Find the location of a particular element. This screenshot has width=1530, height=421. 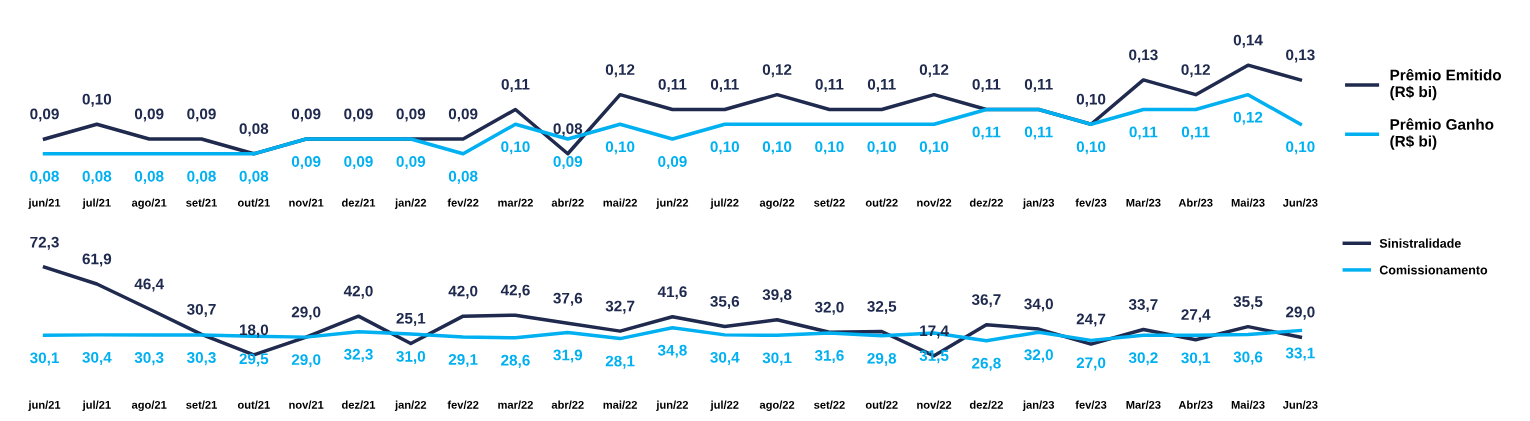

data-label: 30,7 is located at coordinates (201, 310).